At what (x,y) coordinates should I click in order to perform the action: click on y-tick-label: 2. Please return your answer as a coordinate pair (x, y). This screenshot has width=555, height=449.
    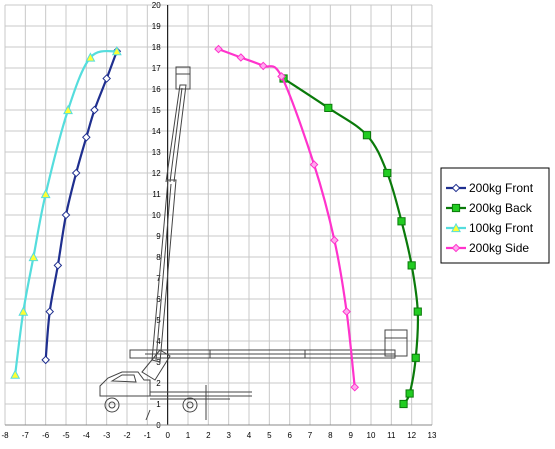
    Looking at the image, I should click on (158, 383).